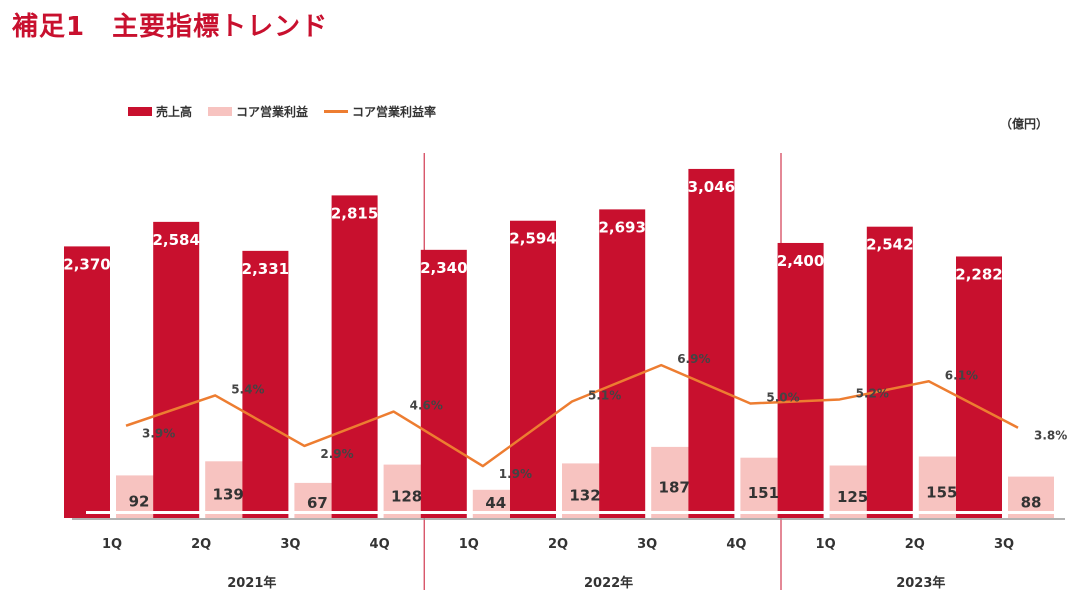  I want to click on legend-item-sales: 売上高, so click(160, 111).